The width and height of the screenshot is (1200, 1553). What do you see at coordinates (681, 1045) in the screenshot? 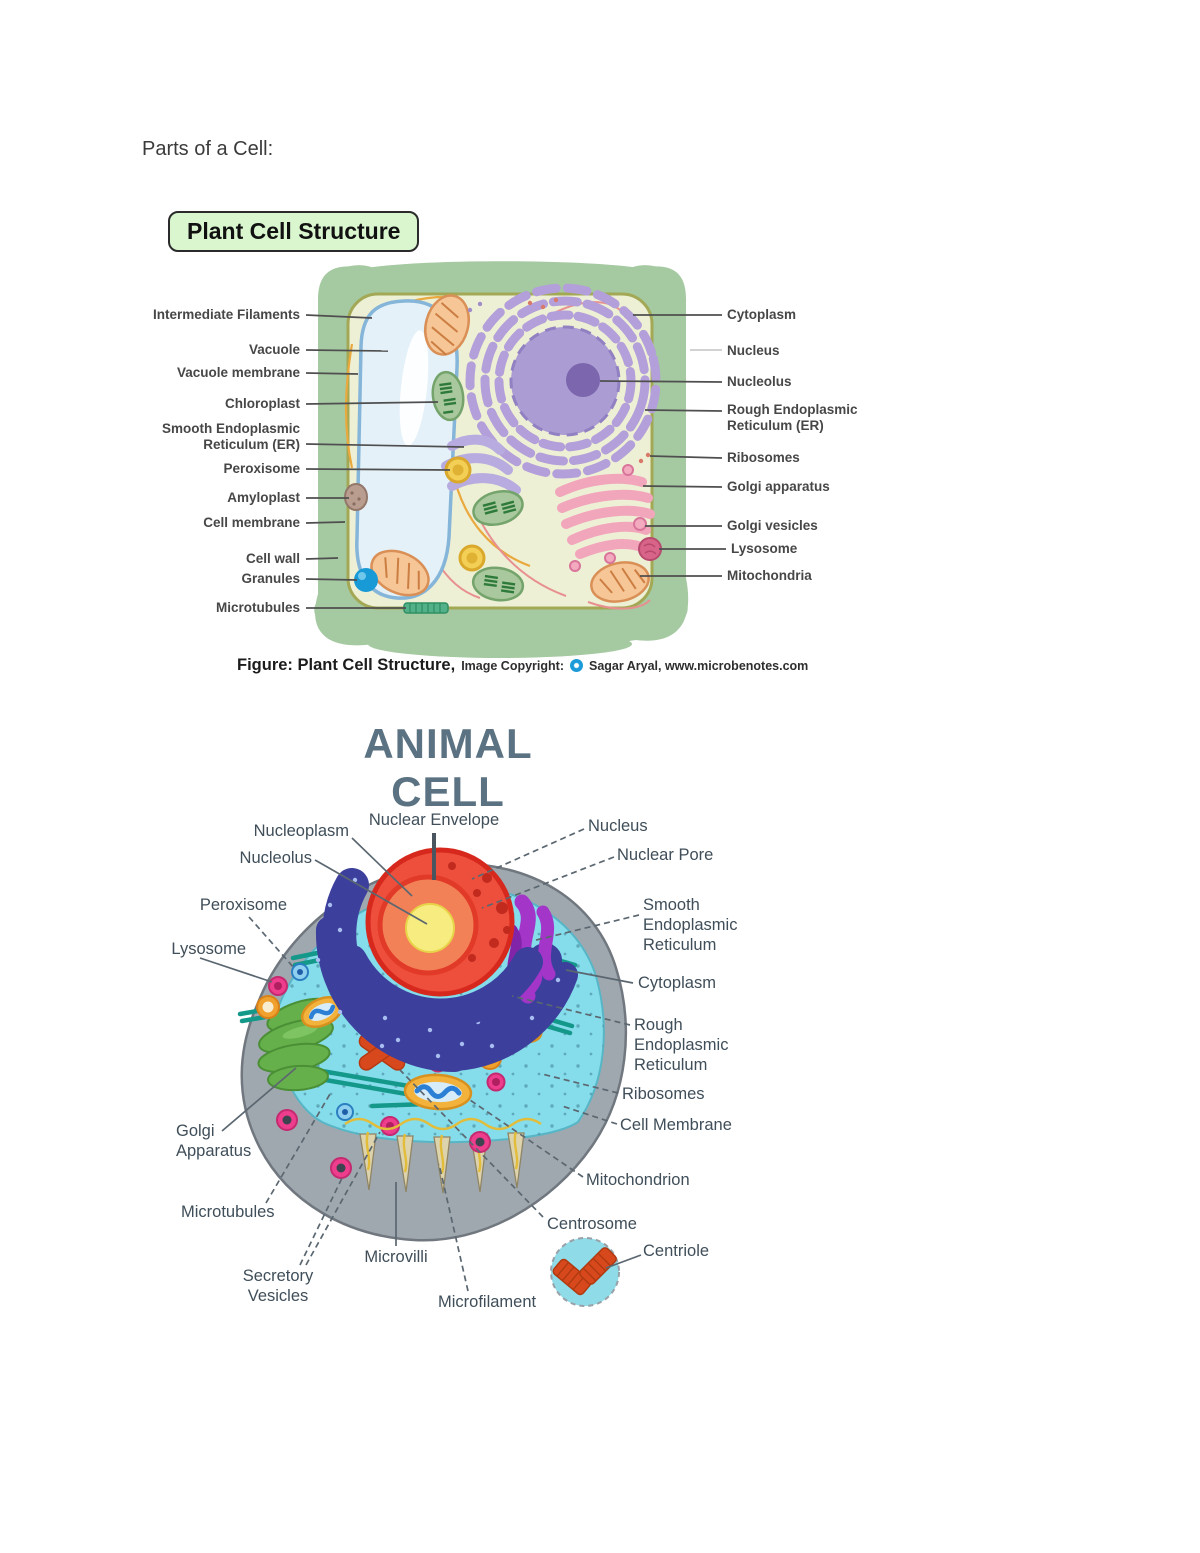
I see `label-animal-rough-er: Rough Endoplasmic Reticulum` at bounding box center [681, 1045].